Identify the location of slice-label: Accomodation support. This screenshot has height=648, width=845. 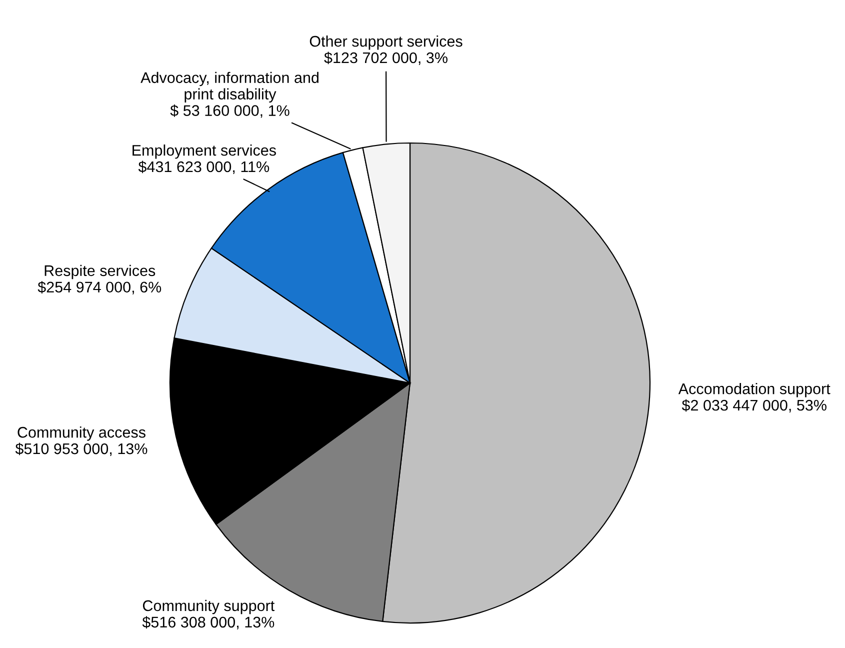
(754, 390).